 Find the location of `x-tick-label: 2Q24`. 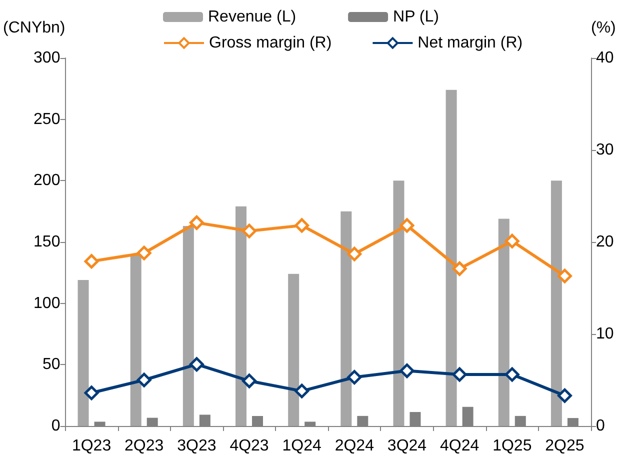

x-tick-label: 2Q24 is located at coordinates (354, 446).